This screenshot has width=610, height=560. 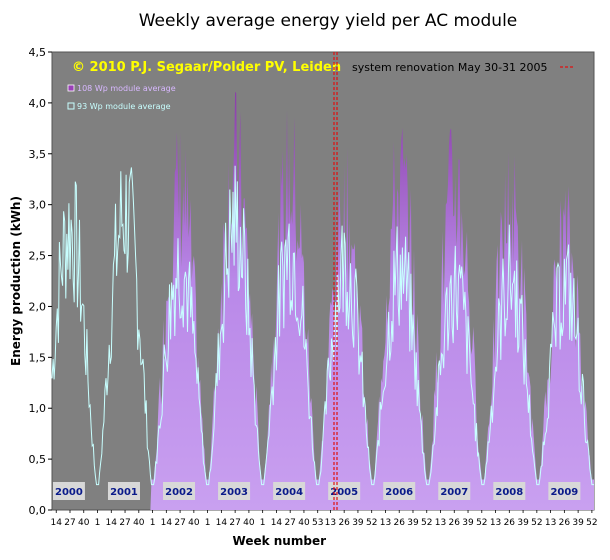 I want to click on x-axis-label: Week number, so click(x=280, y=541).